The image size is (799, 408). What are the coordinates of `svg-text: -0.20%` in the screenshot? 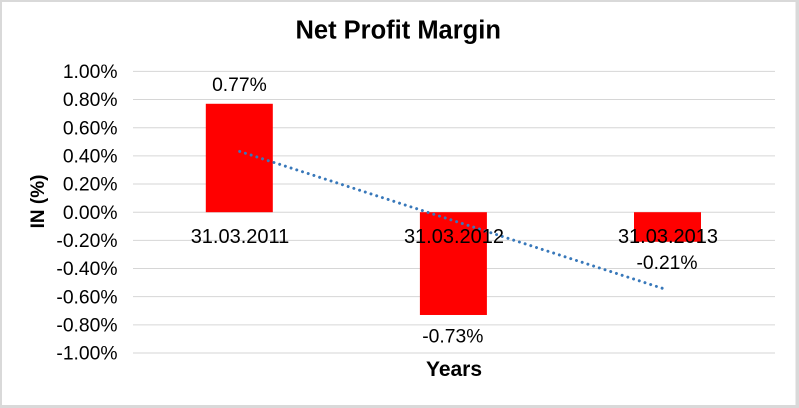 It's located at (86, 241).